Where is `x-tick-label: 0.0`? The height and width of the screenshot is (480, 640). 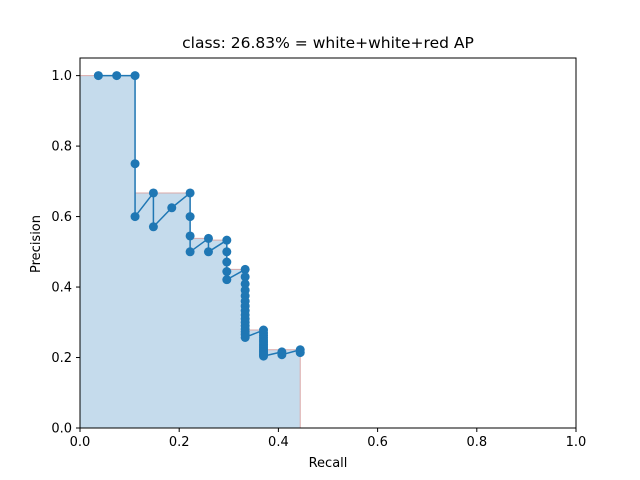 x-tick-label: 0.0 is located at coordinates (80, 442).